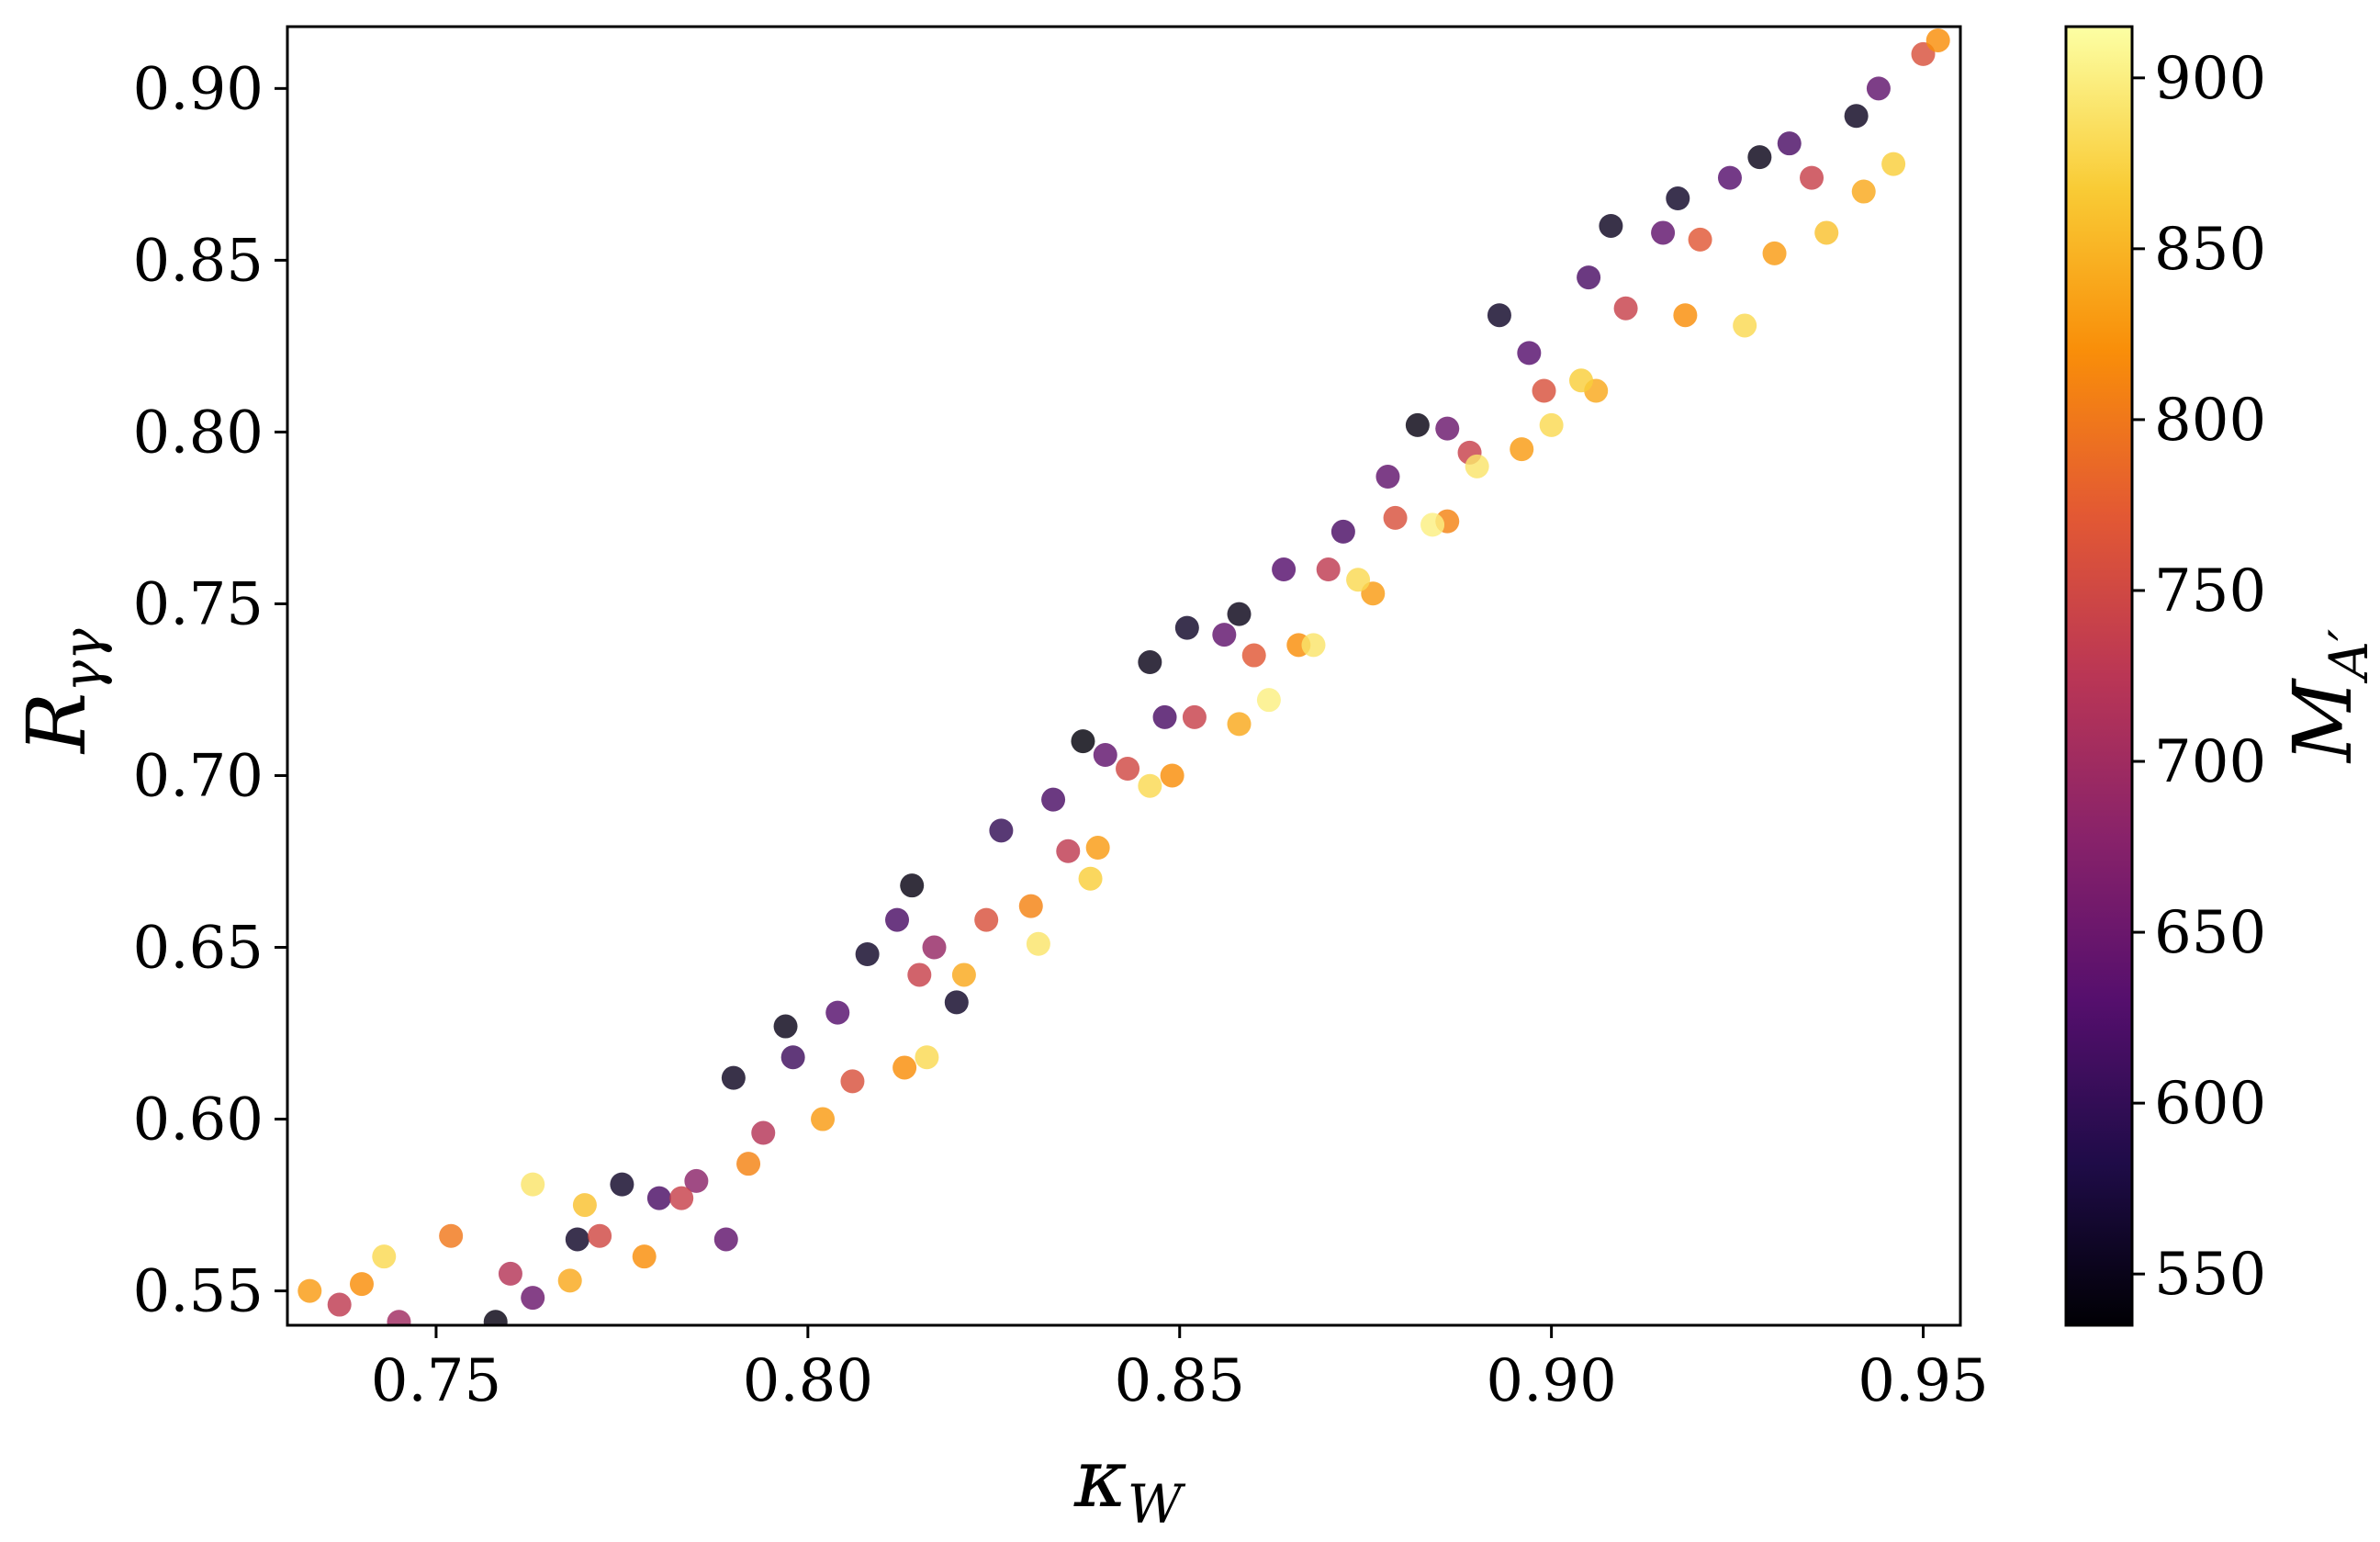 This screenshot has width=2380, height=1542. Describe the element at coordinates (198, 1292) in the screenshot. I see `y-tick-label: 0.55` at that location.